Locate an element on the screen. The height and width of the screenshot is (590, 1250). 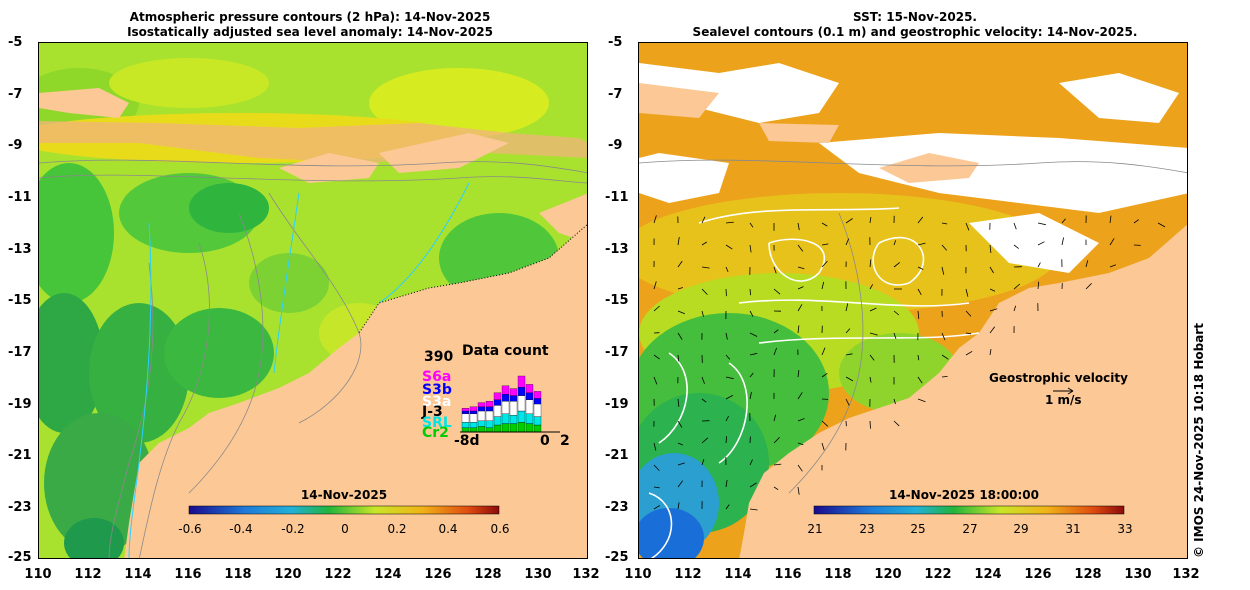
y-tick-label: -25 is located at coordinates (617, 557).